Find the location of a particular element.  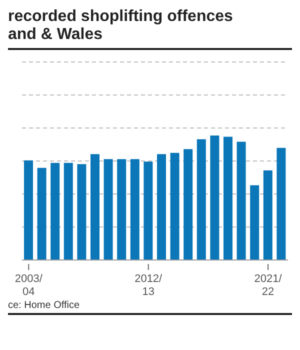

x-tick-label: 2021/22 is located at coordinates (268, 285).